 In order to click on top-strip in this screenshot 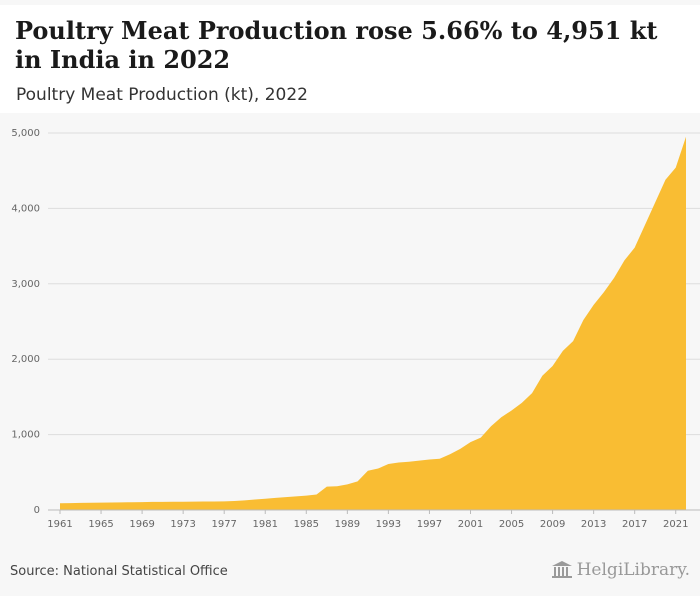, I will do `click(350, 2)`.